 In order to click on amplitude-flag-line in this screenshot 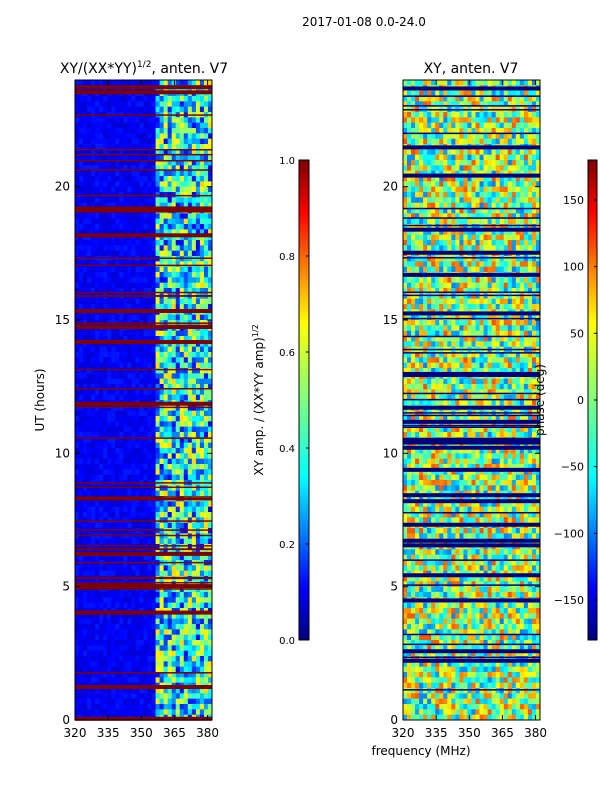, I will do `click(143, 578)`.